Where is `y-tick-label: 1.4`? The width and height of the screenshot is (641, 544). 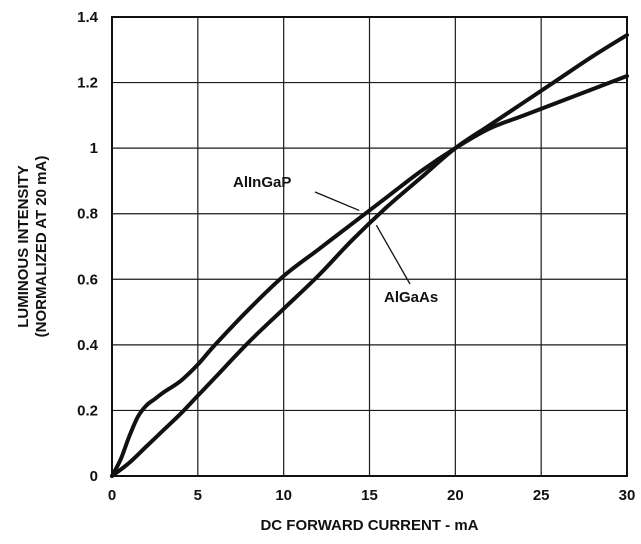 y-tick-label: 1.4 is located at coordinates (88, 17).